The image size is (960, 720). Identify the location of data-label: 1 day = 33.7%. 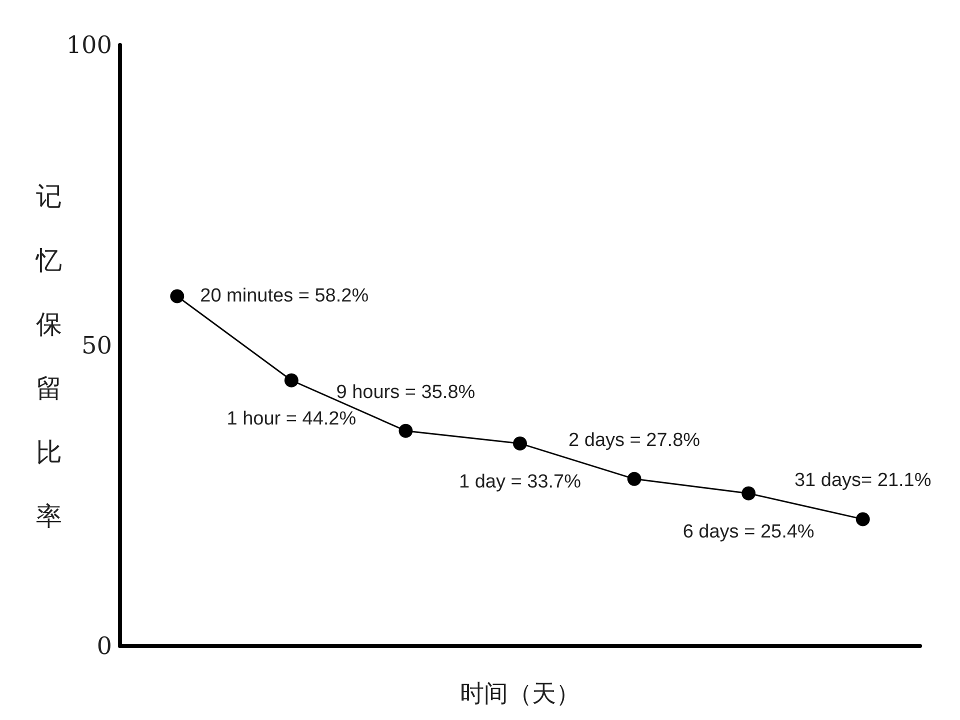
(520, 481).